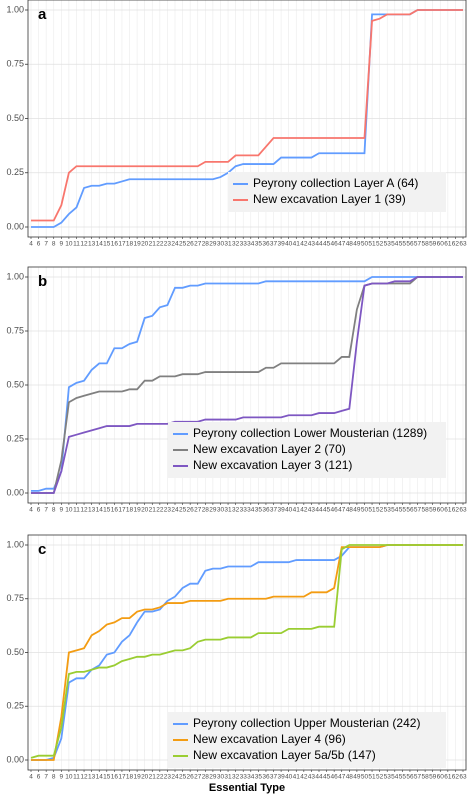 This screenshot has height=795, width=474. What do you see at coordinates (107, 777) in the screenshot?
I see `x-tick-label: 15` at bounding box center [107, 777].